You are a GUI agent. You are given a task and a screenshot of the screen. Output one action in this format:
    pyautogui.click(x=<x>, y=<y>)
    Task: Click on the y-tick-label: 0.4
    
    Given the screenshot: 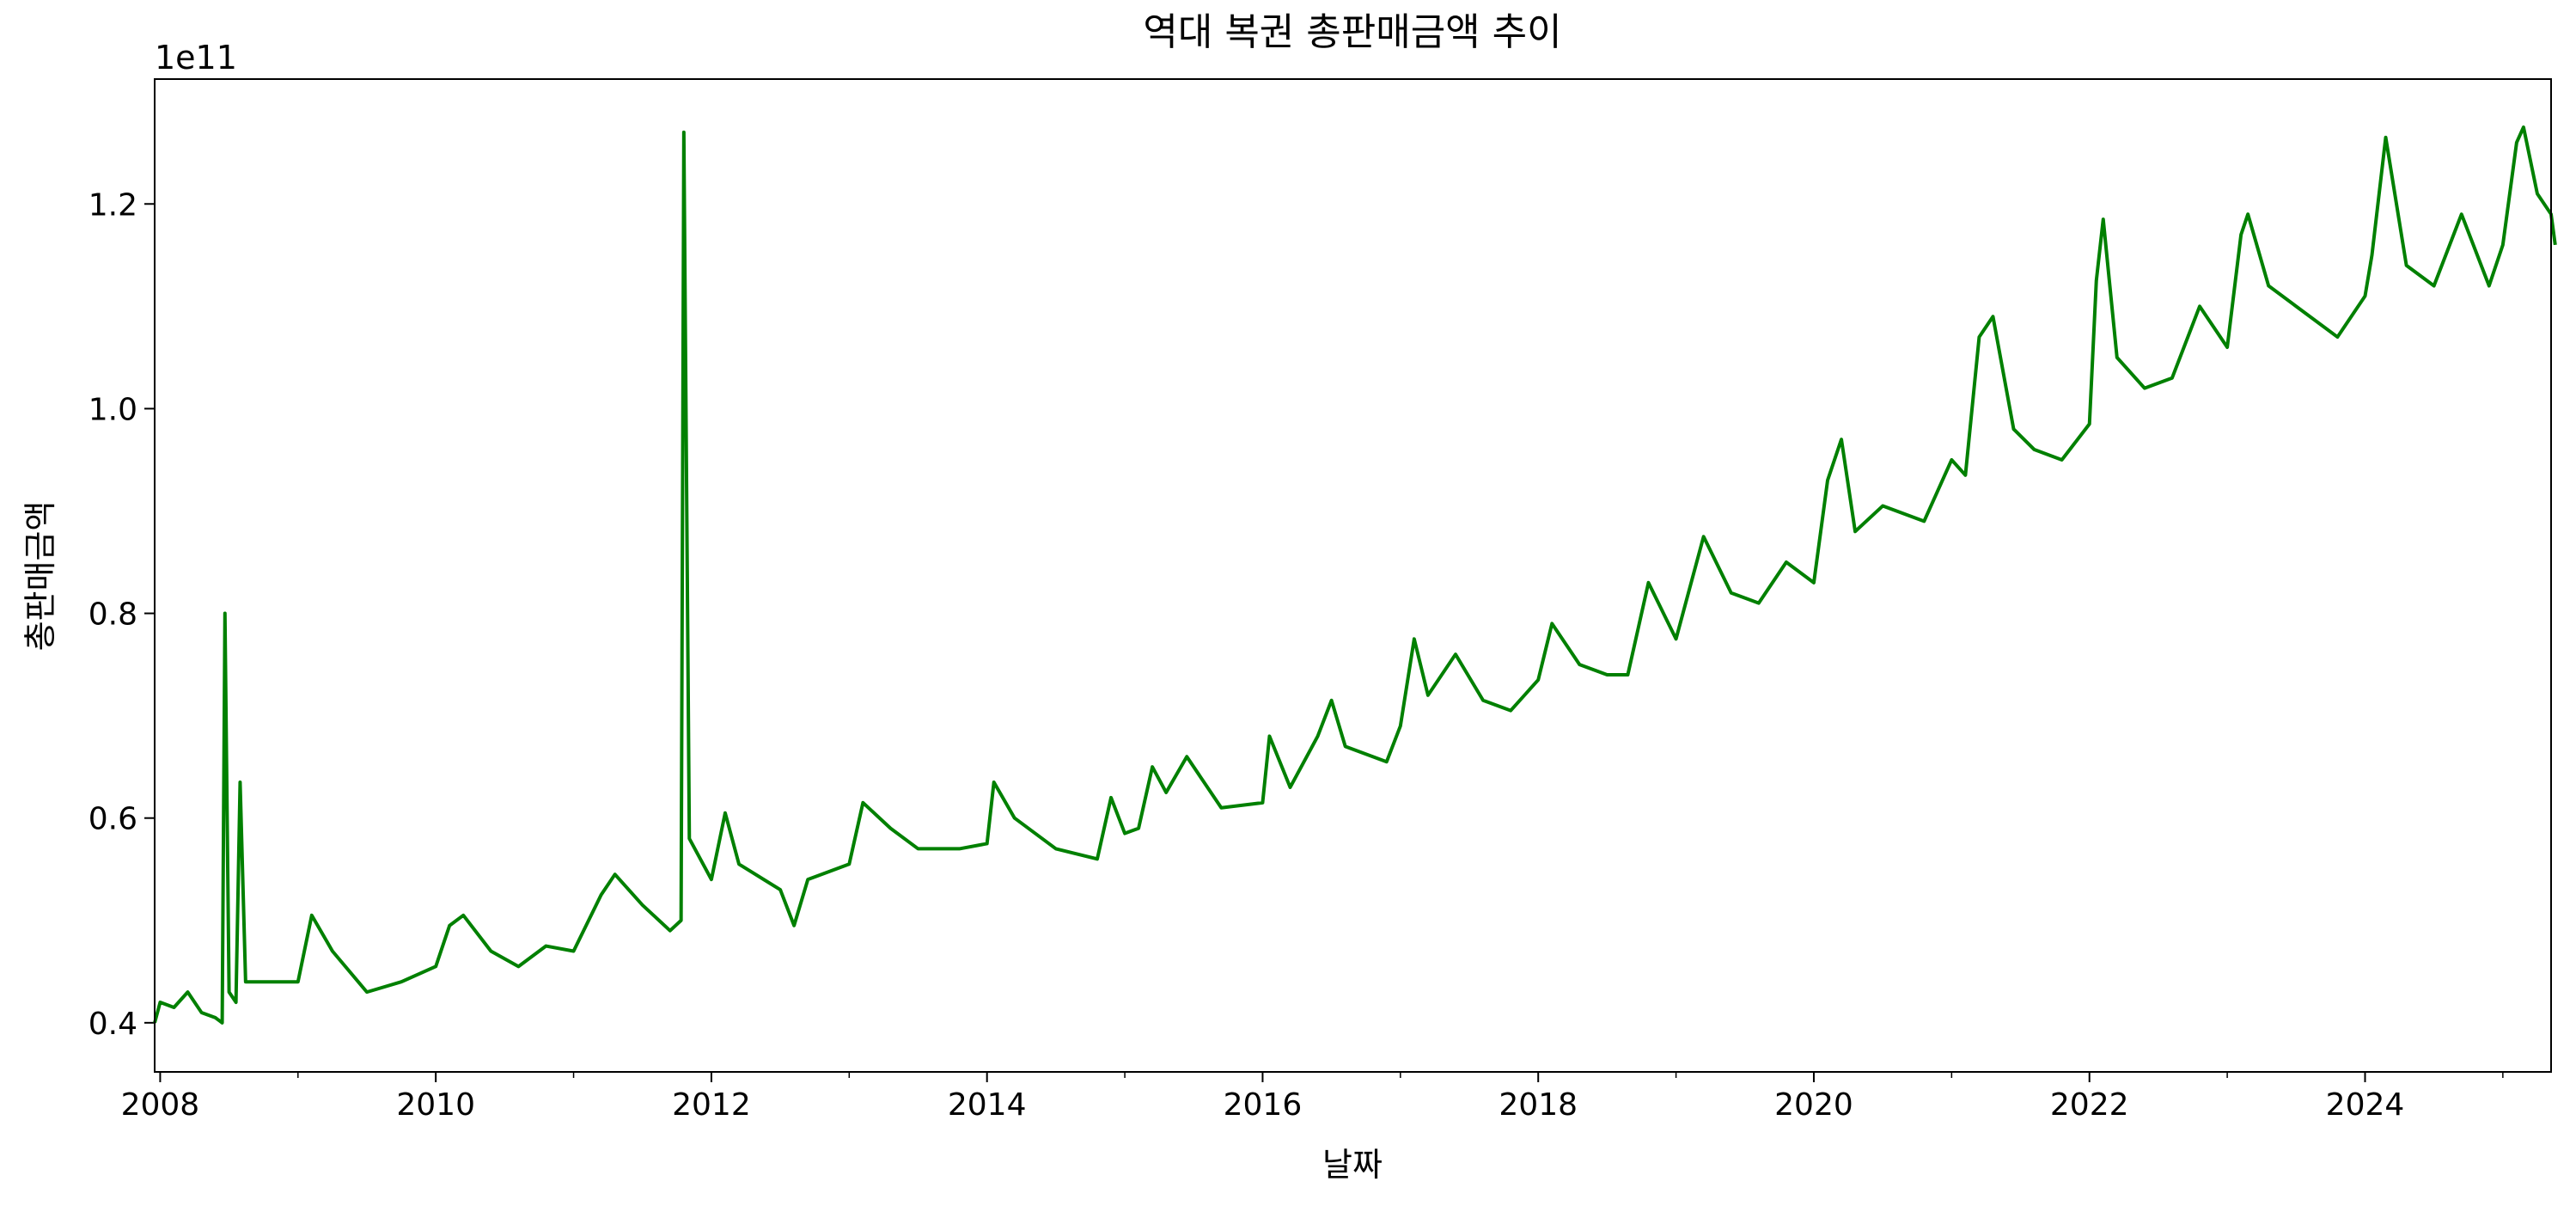 What is the action you would take?
    pyautogui.click(x=113, y=1024)
    